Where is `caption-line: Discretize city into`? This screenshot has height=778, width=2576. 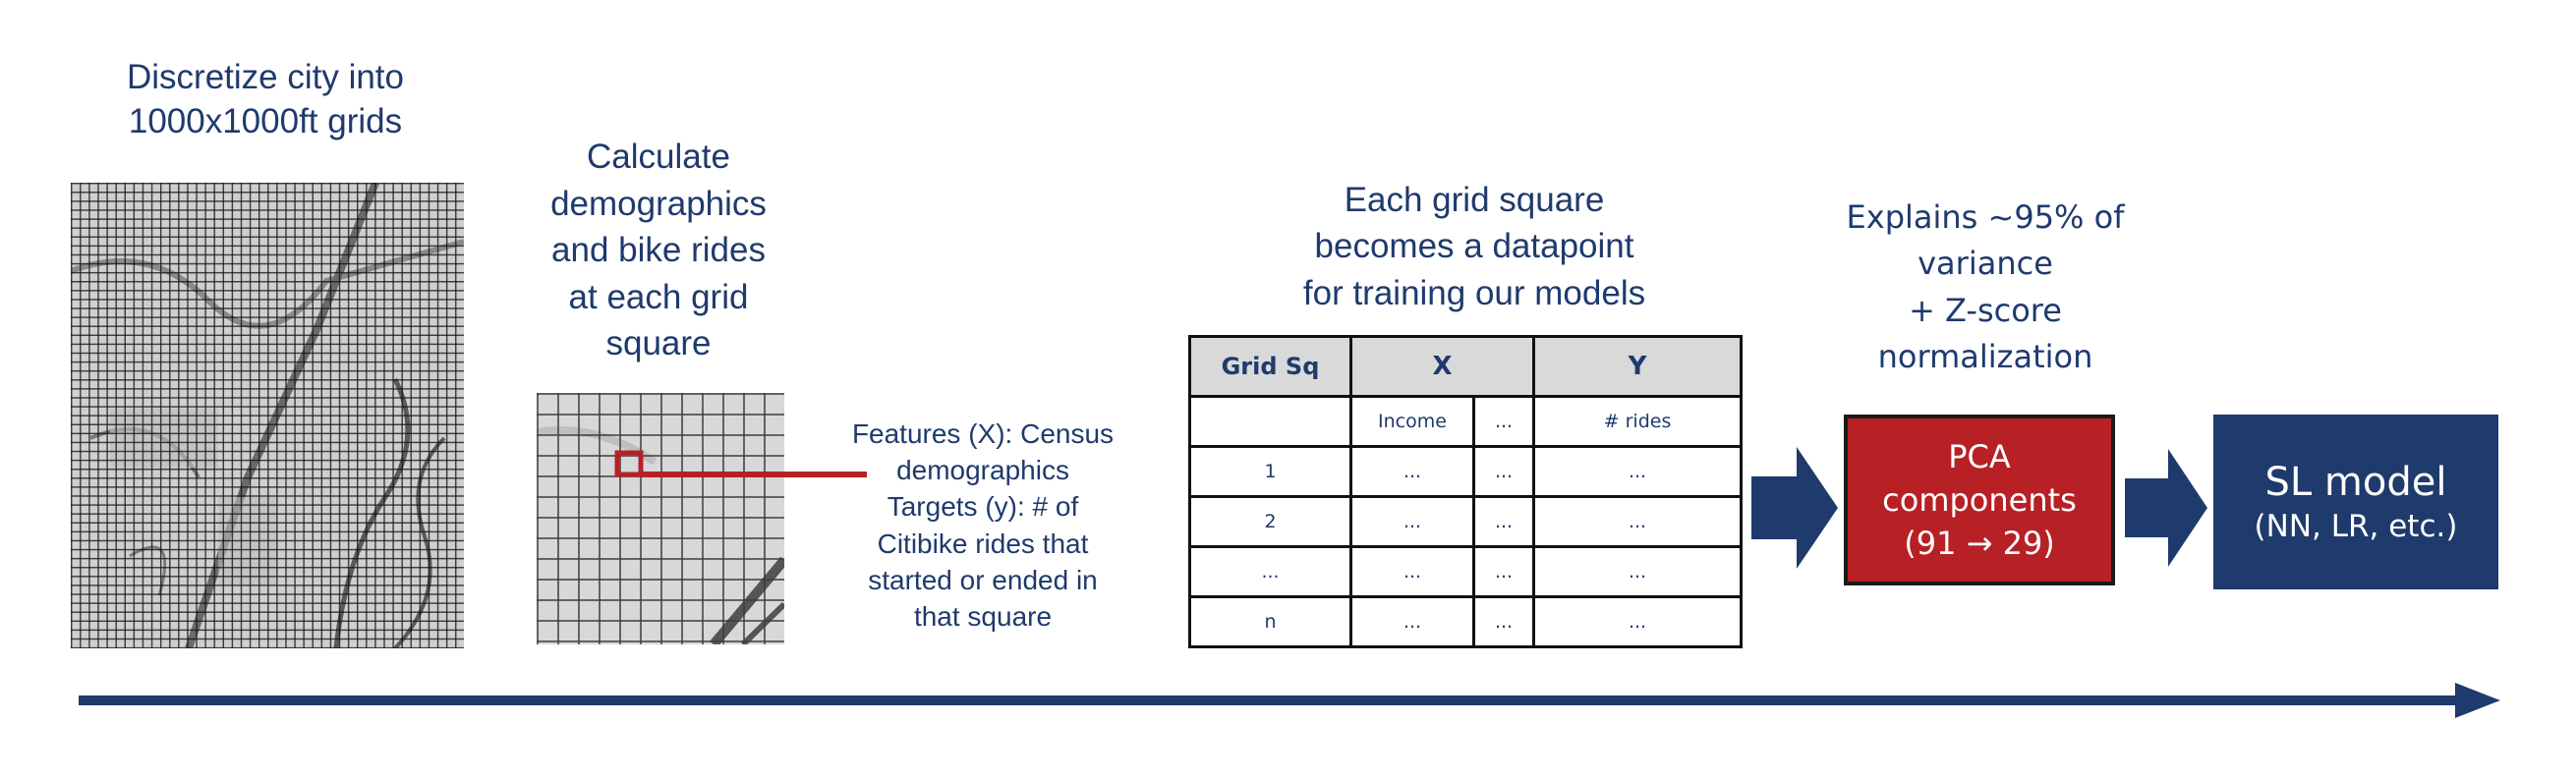
caption-line: Discretize city into is located at coordinates (265, 77).